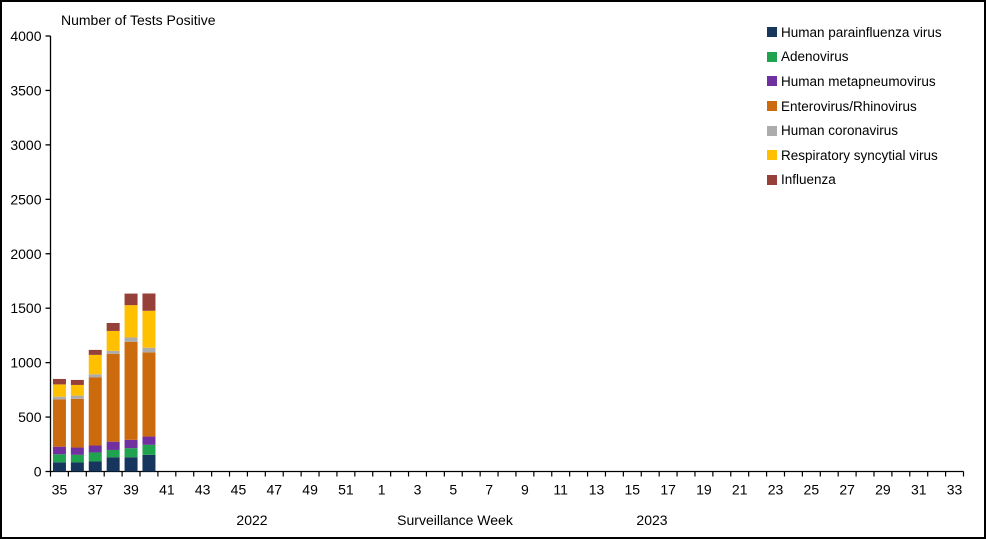 The height and width of the screenshot is (539, 986). I want to click on bar-segment-week39-respiratory-syncytial-virus, so click(131, 321).